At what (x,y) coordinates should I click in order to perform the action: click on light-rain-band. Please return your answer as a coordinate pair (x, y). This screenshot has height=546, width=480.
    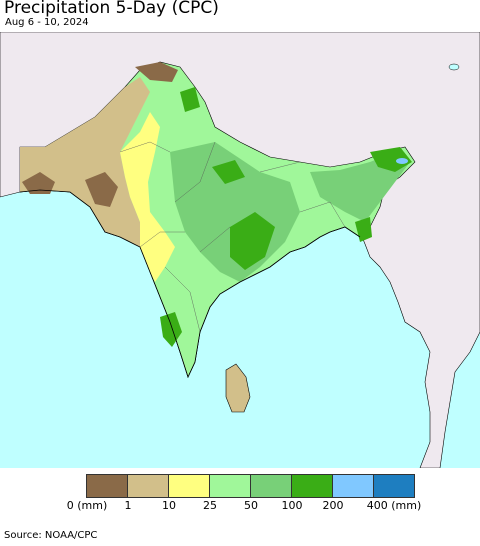
    Looking at the image, I should click on (147, 197).